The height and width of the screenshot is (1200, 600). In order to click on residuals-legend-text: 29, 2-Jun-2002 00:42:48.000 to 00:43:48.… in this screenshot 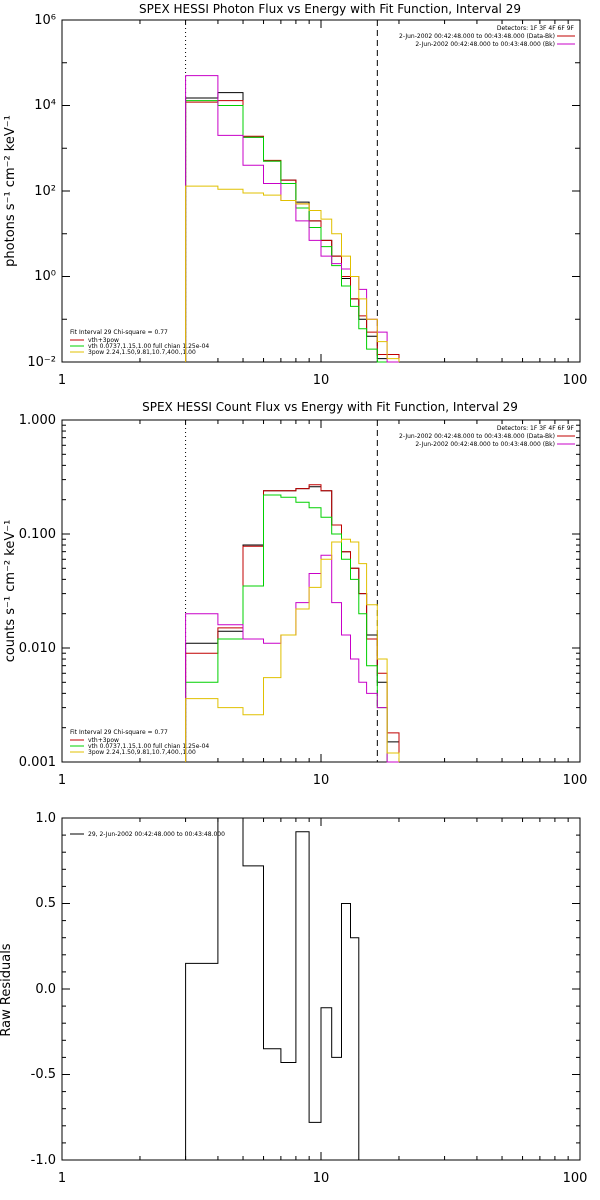, I will do `click(156, 834)`.